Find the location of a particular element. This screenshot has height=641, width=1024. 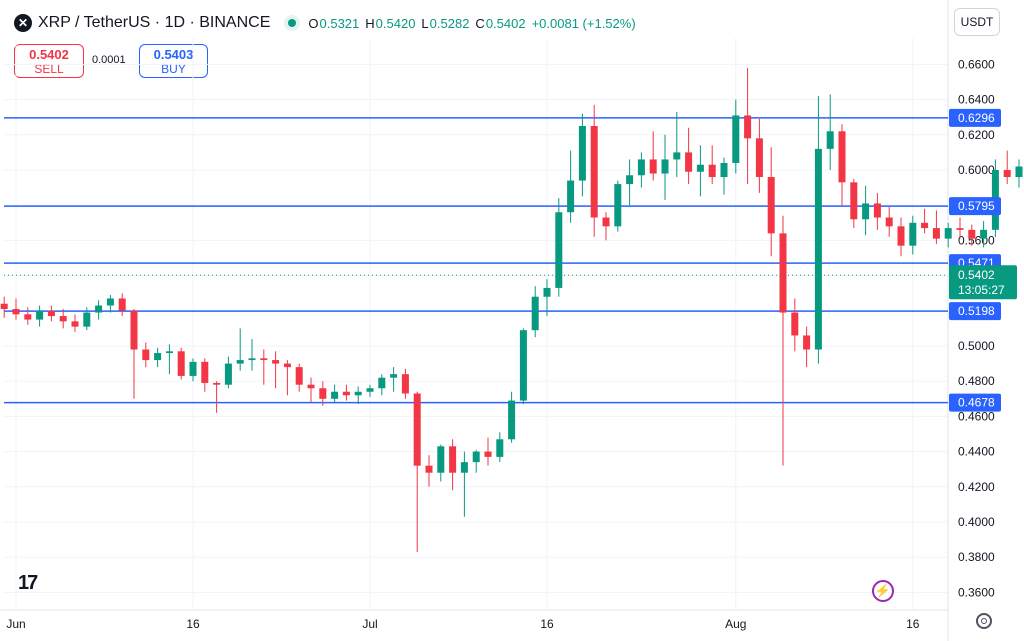

buy-price: 0.5403 is located at coordinates (173, 54).